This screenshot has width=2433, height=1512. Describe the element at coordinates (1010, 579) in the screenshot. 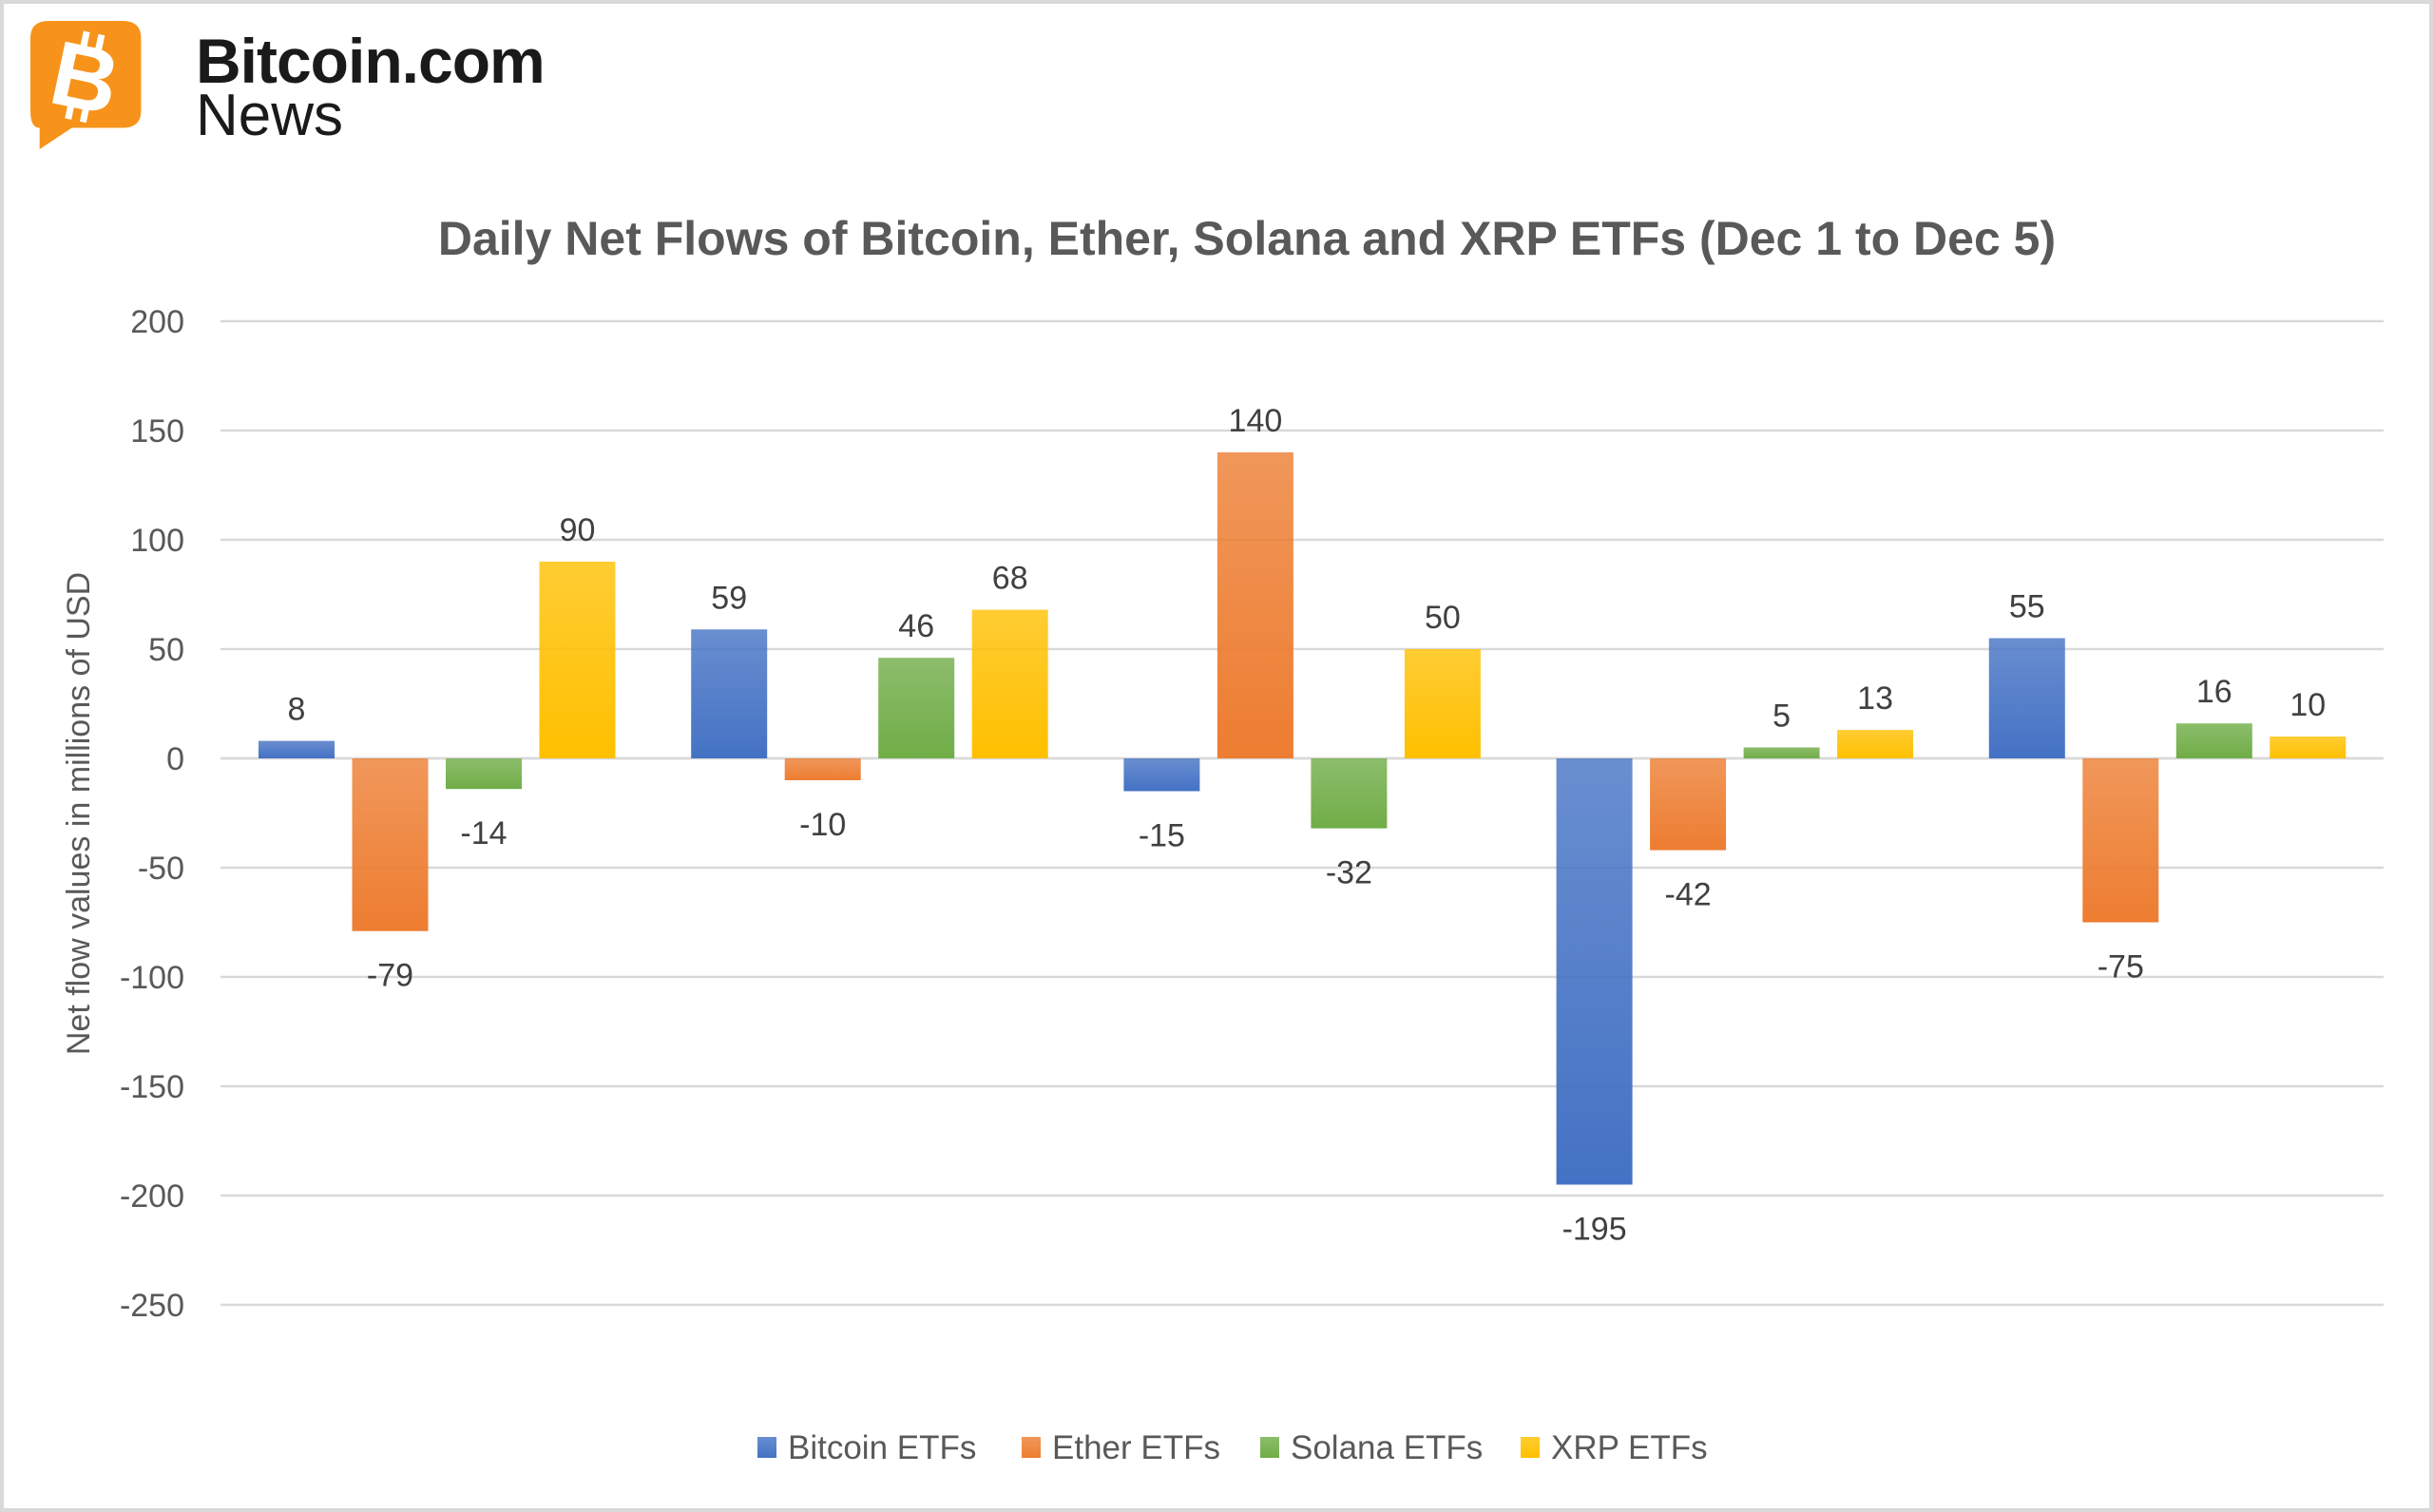

I see `data-label: 68` at that location.